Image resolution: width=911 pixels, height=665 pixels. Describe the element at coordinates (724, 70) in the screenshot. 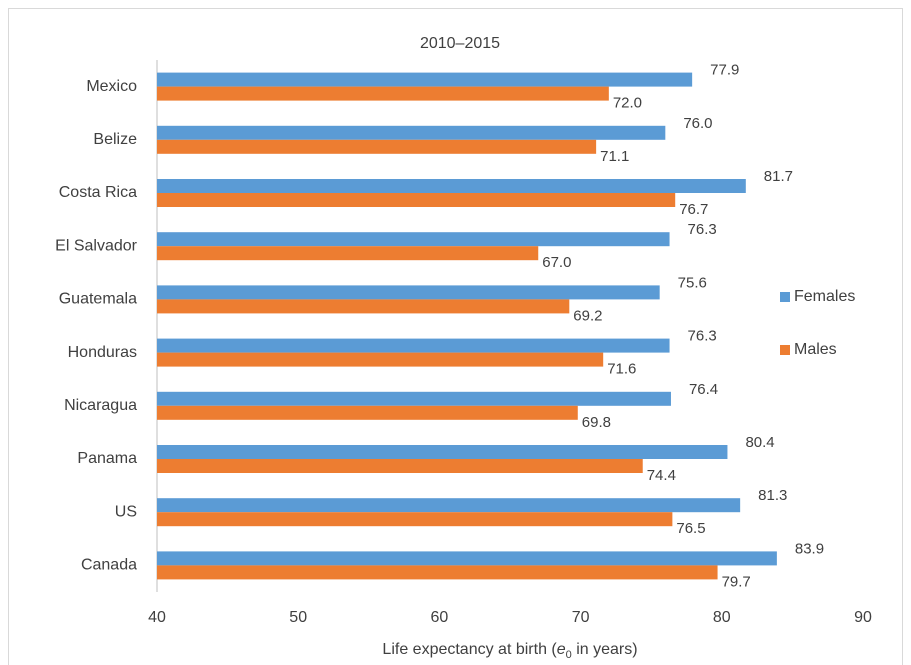

I see `data-label: 77.9` at that location.